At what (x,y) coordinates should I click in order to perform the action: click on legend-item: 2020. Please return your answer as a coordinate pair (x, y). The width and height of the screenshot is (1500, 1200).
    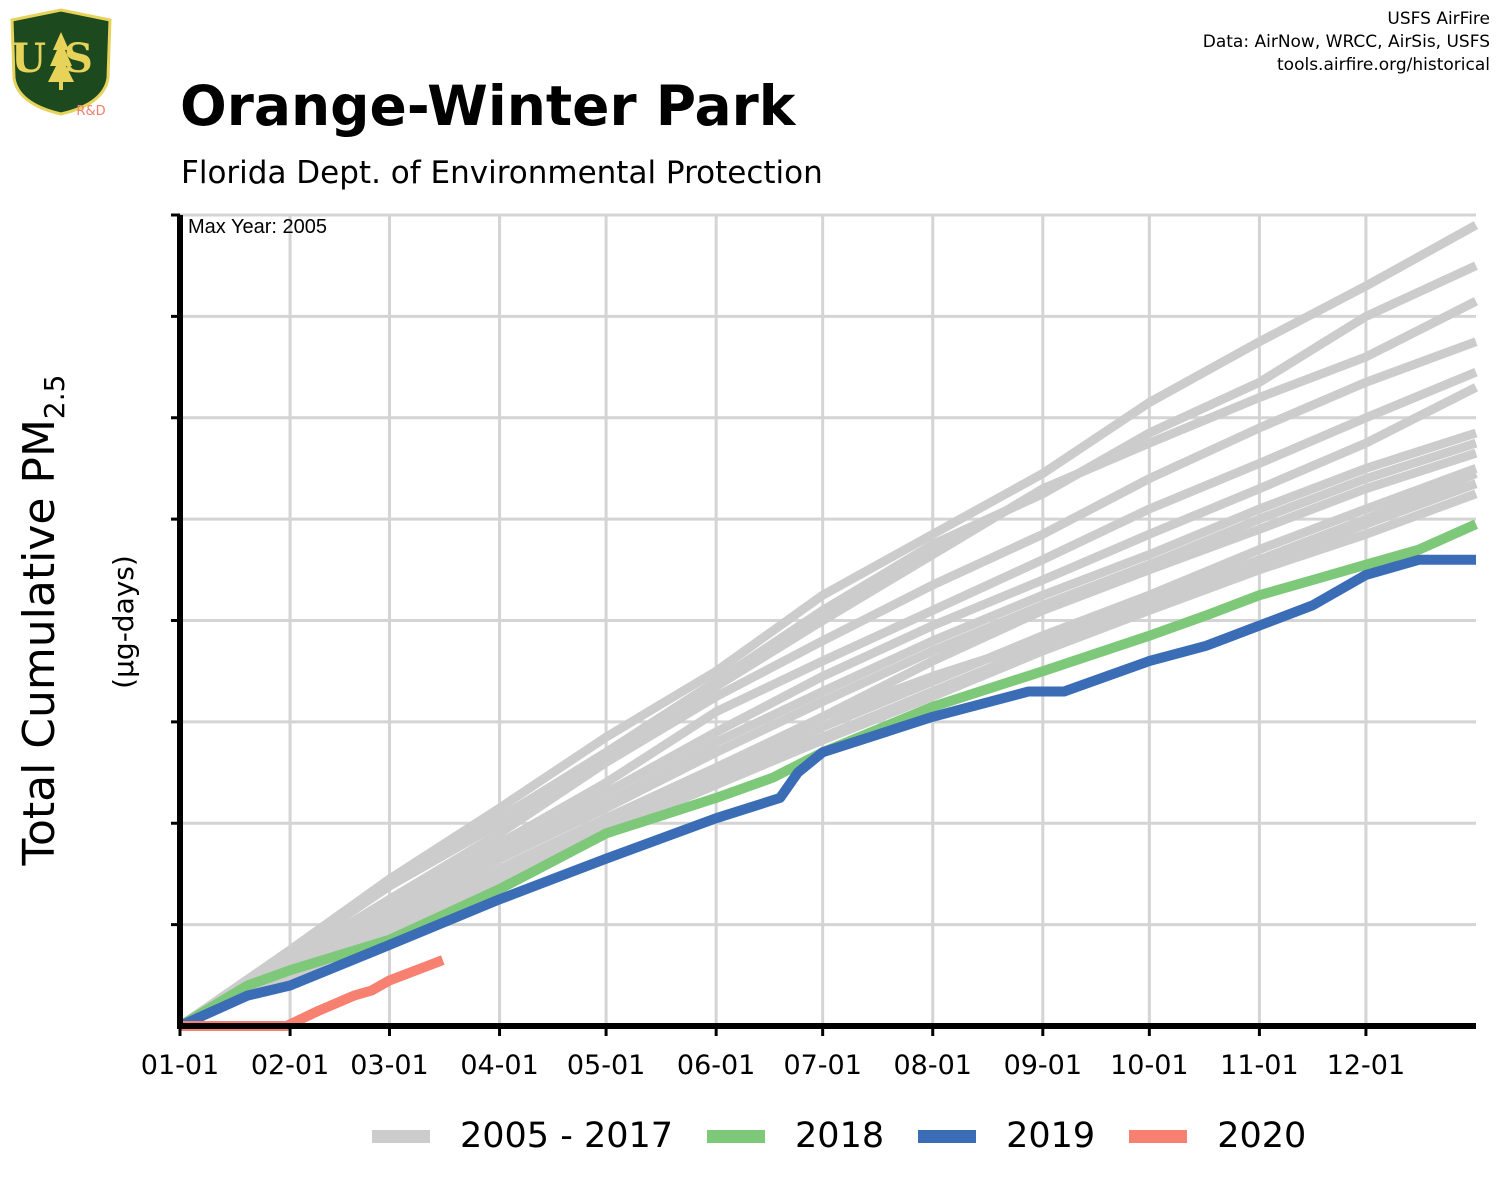
    Looking at the image, I should click on (1217, 1136).